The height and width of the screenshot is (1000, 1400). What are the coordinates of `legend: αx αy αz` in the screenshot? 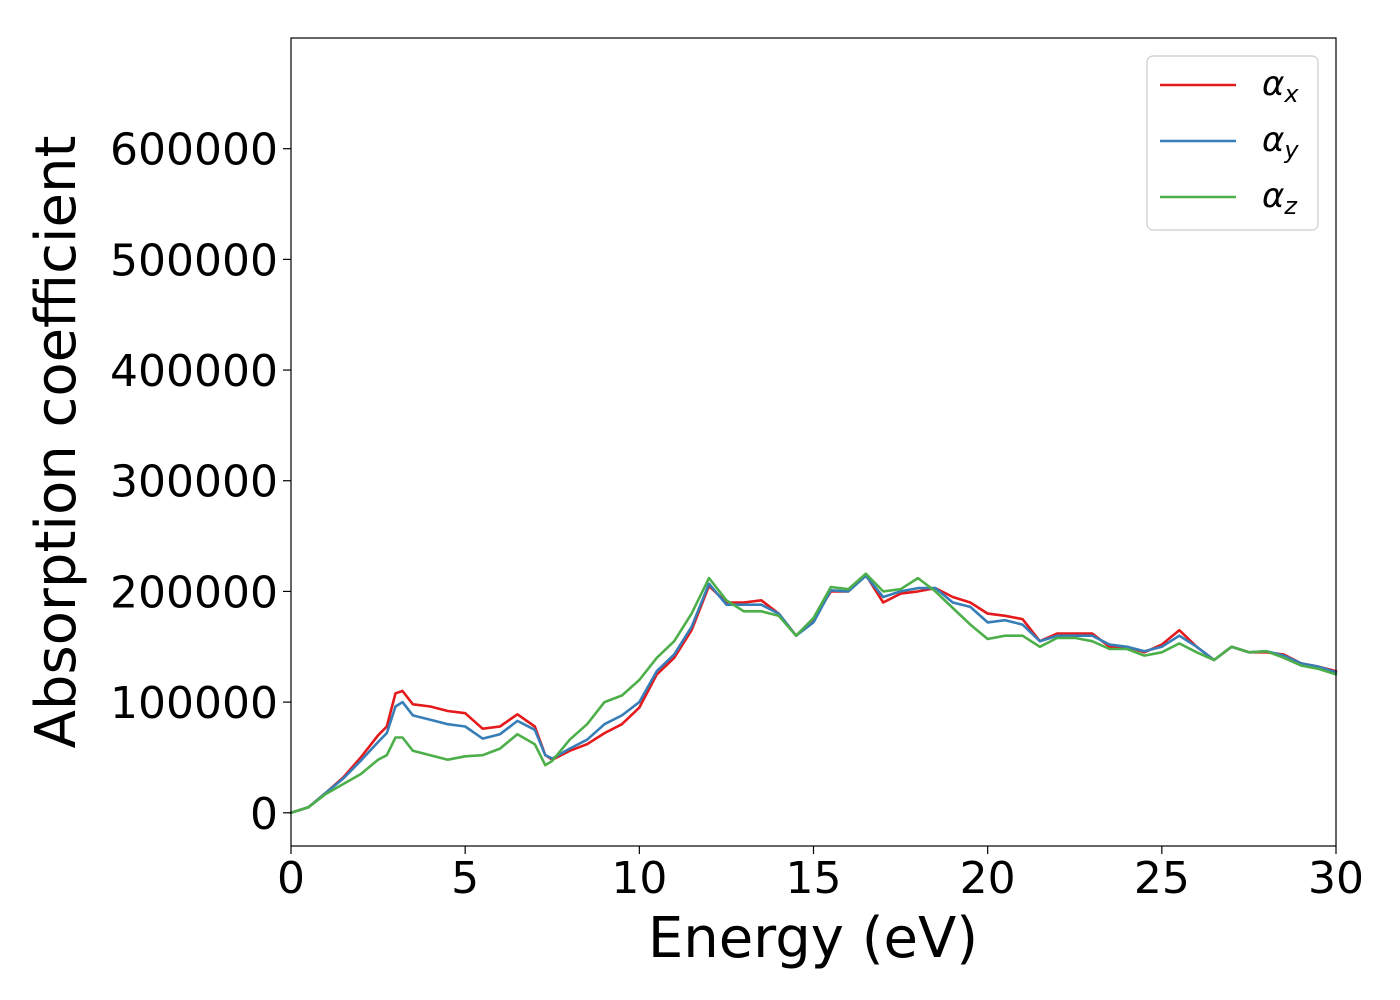 It's located at (1232, 143).